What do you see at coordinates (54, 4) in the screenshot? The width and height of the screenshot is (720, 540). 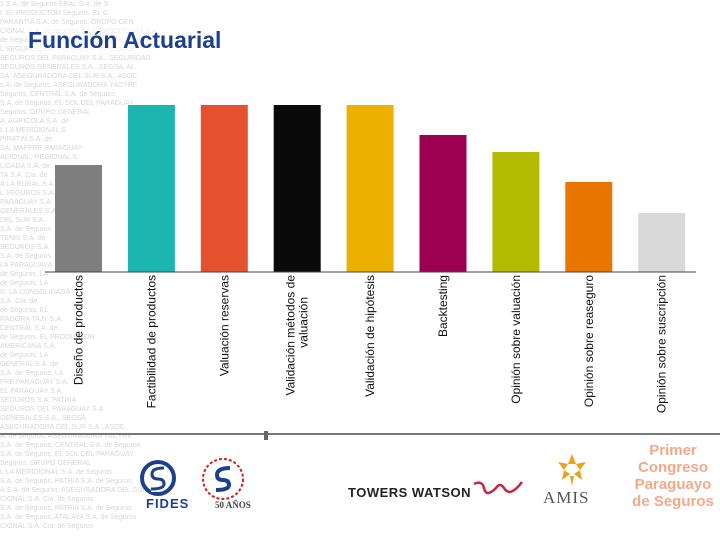 I see `background-text-line: 1 S.A. de Seguros ERAL S.A. de S` at bounding box center [54, 4].